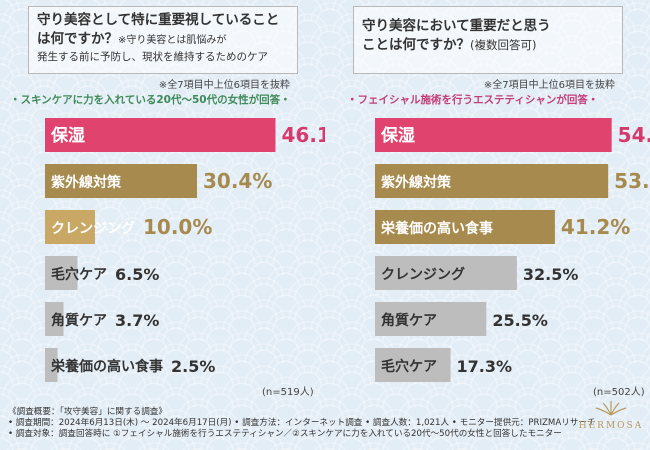 This screenshot has width=650, height=450. I want to click on logo-text: HERMOSA, so click(611, 426).